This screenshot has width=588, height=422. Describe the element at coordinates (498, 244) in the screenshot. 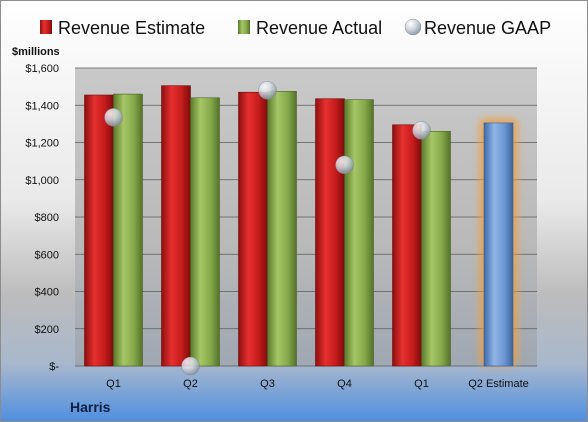

I see `bar-q2-estimate` at that location.